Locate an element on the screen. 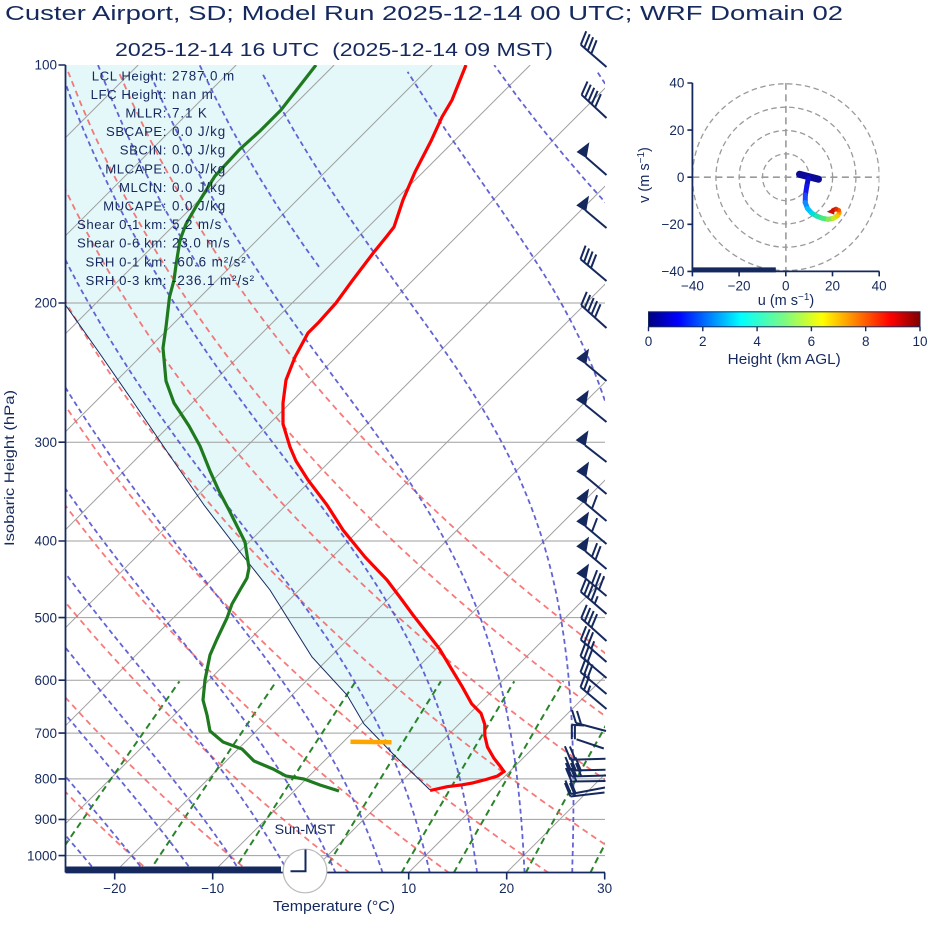 The image size is (928, 941). svg-text: 2 is located at coordinates (703, 341).